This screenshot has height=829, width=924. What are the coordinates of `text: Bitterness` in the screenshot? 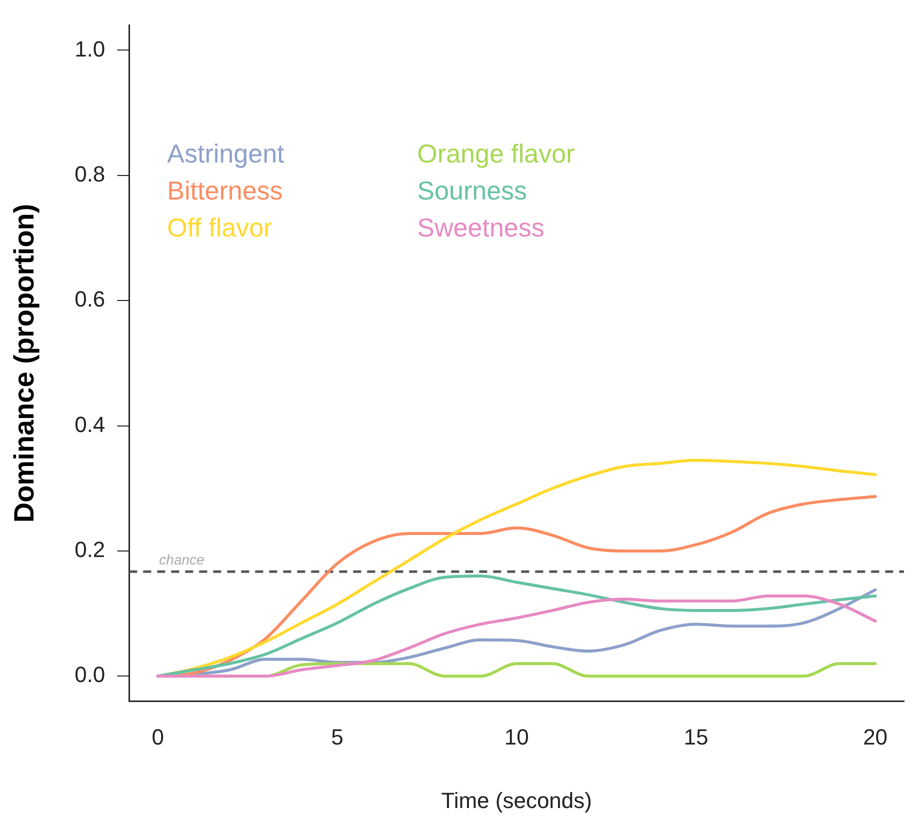 It's located at (225, 190).